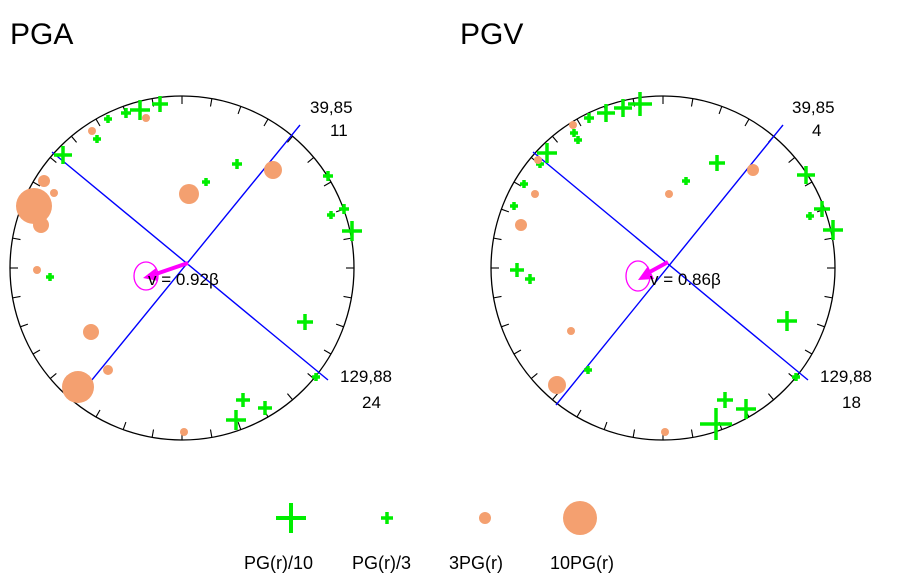 The image size is (900, 578). What do you see at coordinates (846, 376) in the screenshot?
I see `pgv-plane2-label: 129,88` at bounding box center [846, 376].